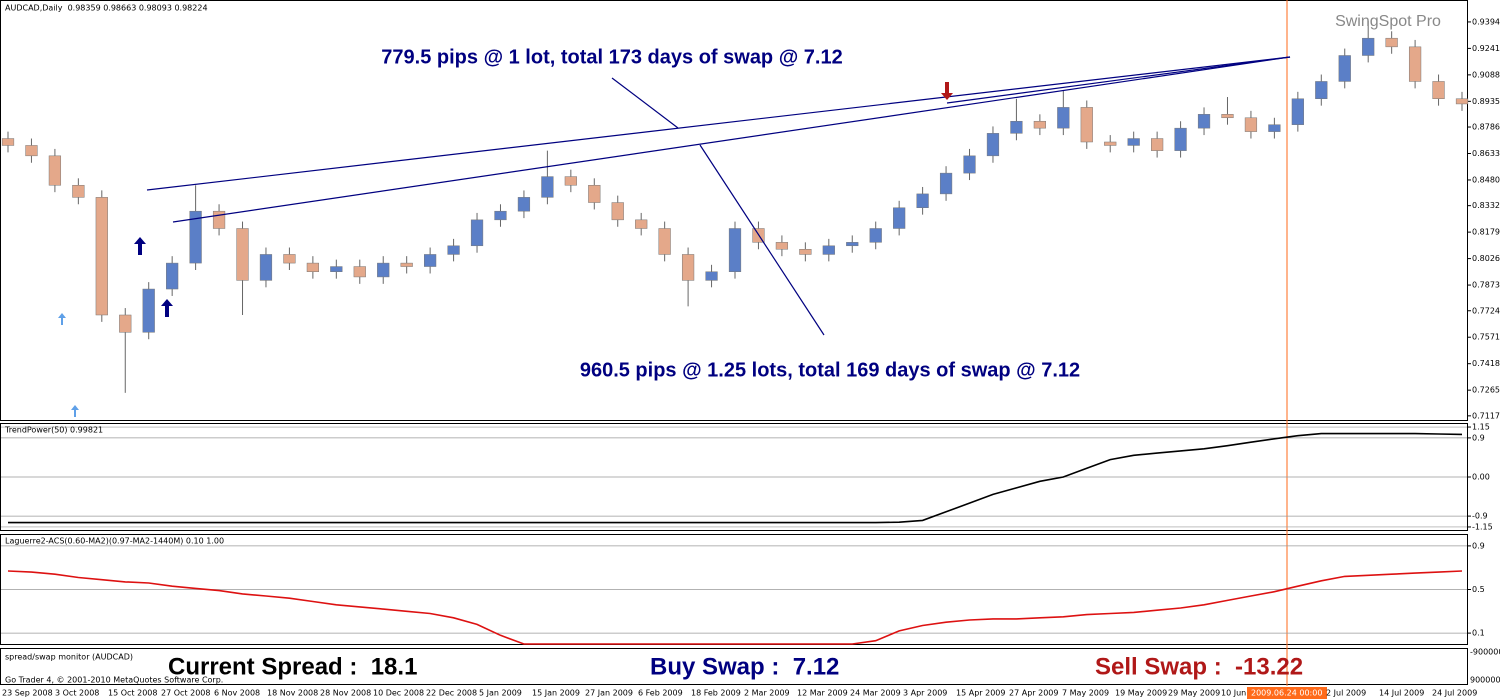  I want to click on y-tick-label: 0.1, so click(1478, 633).